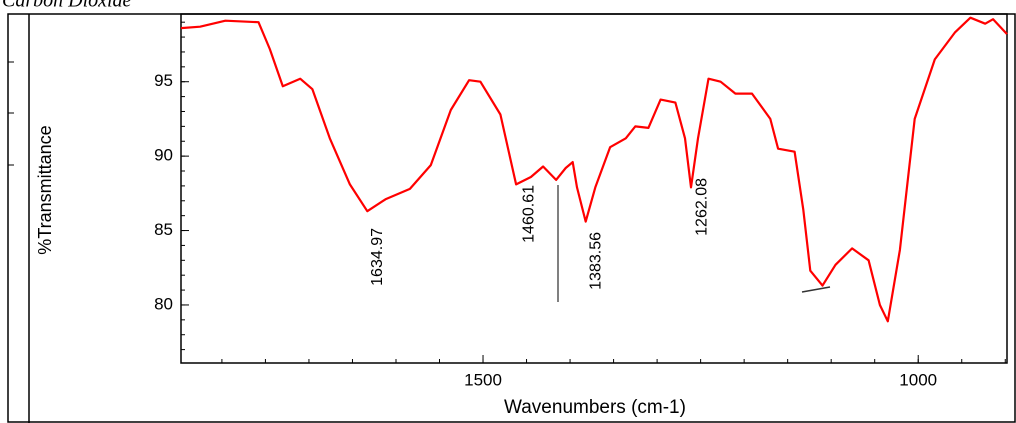  I want to click on chart-title: Carbon Dioxide, so click(67, 6).